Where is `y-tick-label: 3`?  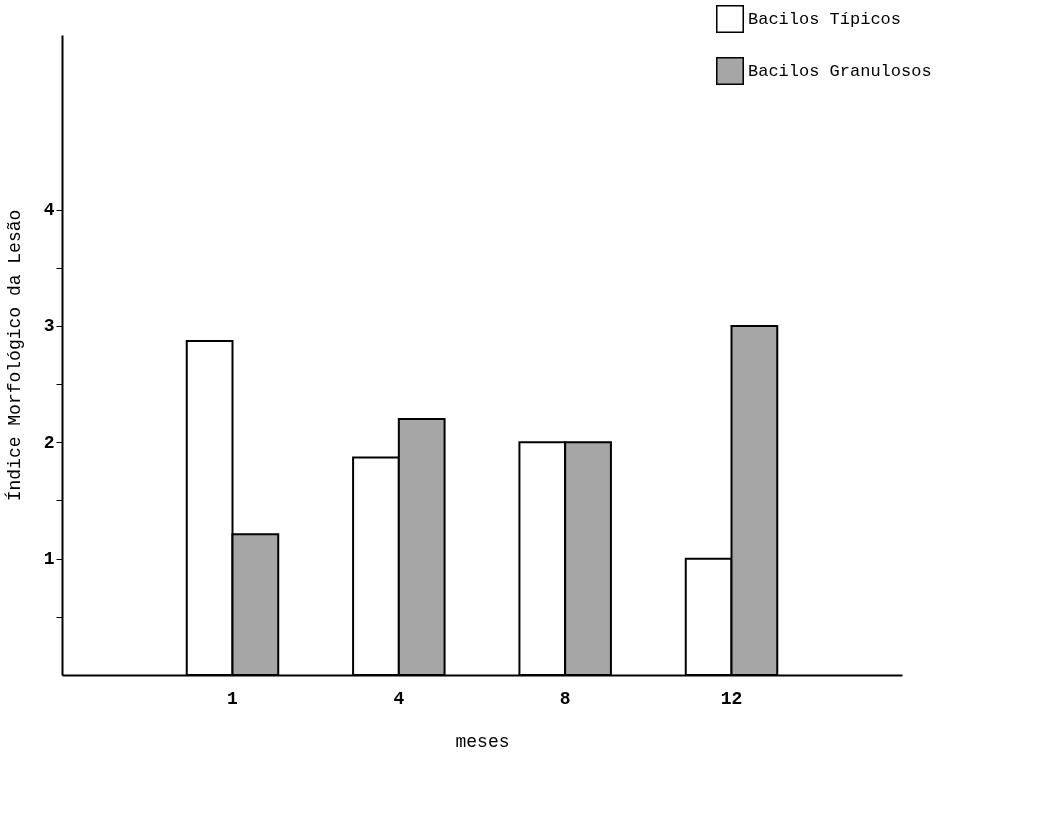
y-tick-label: 3 is located at coordinates (49, 326).